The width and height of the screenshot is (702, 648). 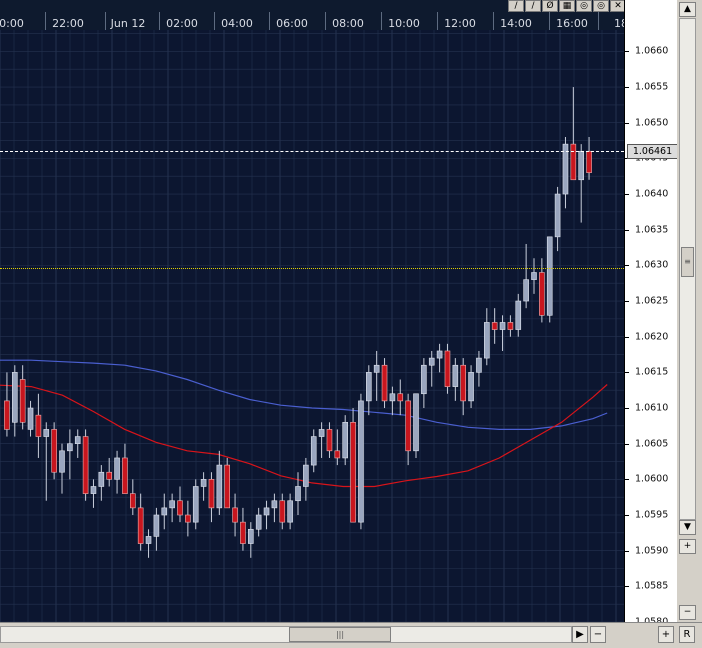 I want to click on current-price-line, so click(x=312, y=151).